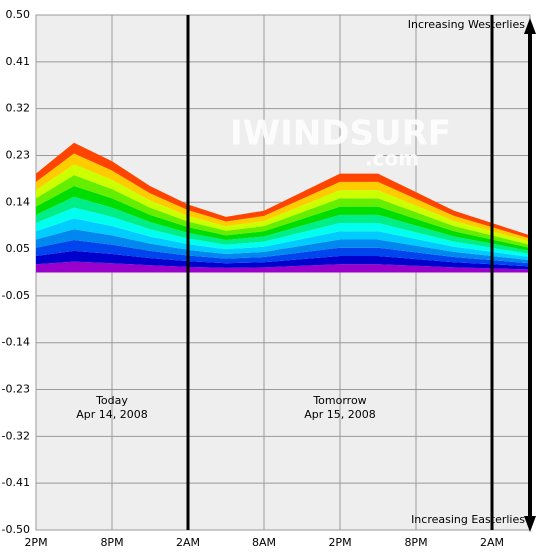 The image size is (550, 554). I want to click on y-tick-label: 0.23, so click(18, 154).